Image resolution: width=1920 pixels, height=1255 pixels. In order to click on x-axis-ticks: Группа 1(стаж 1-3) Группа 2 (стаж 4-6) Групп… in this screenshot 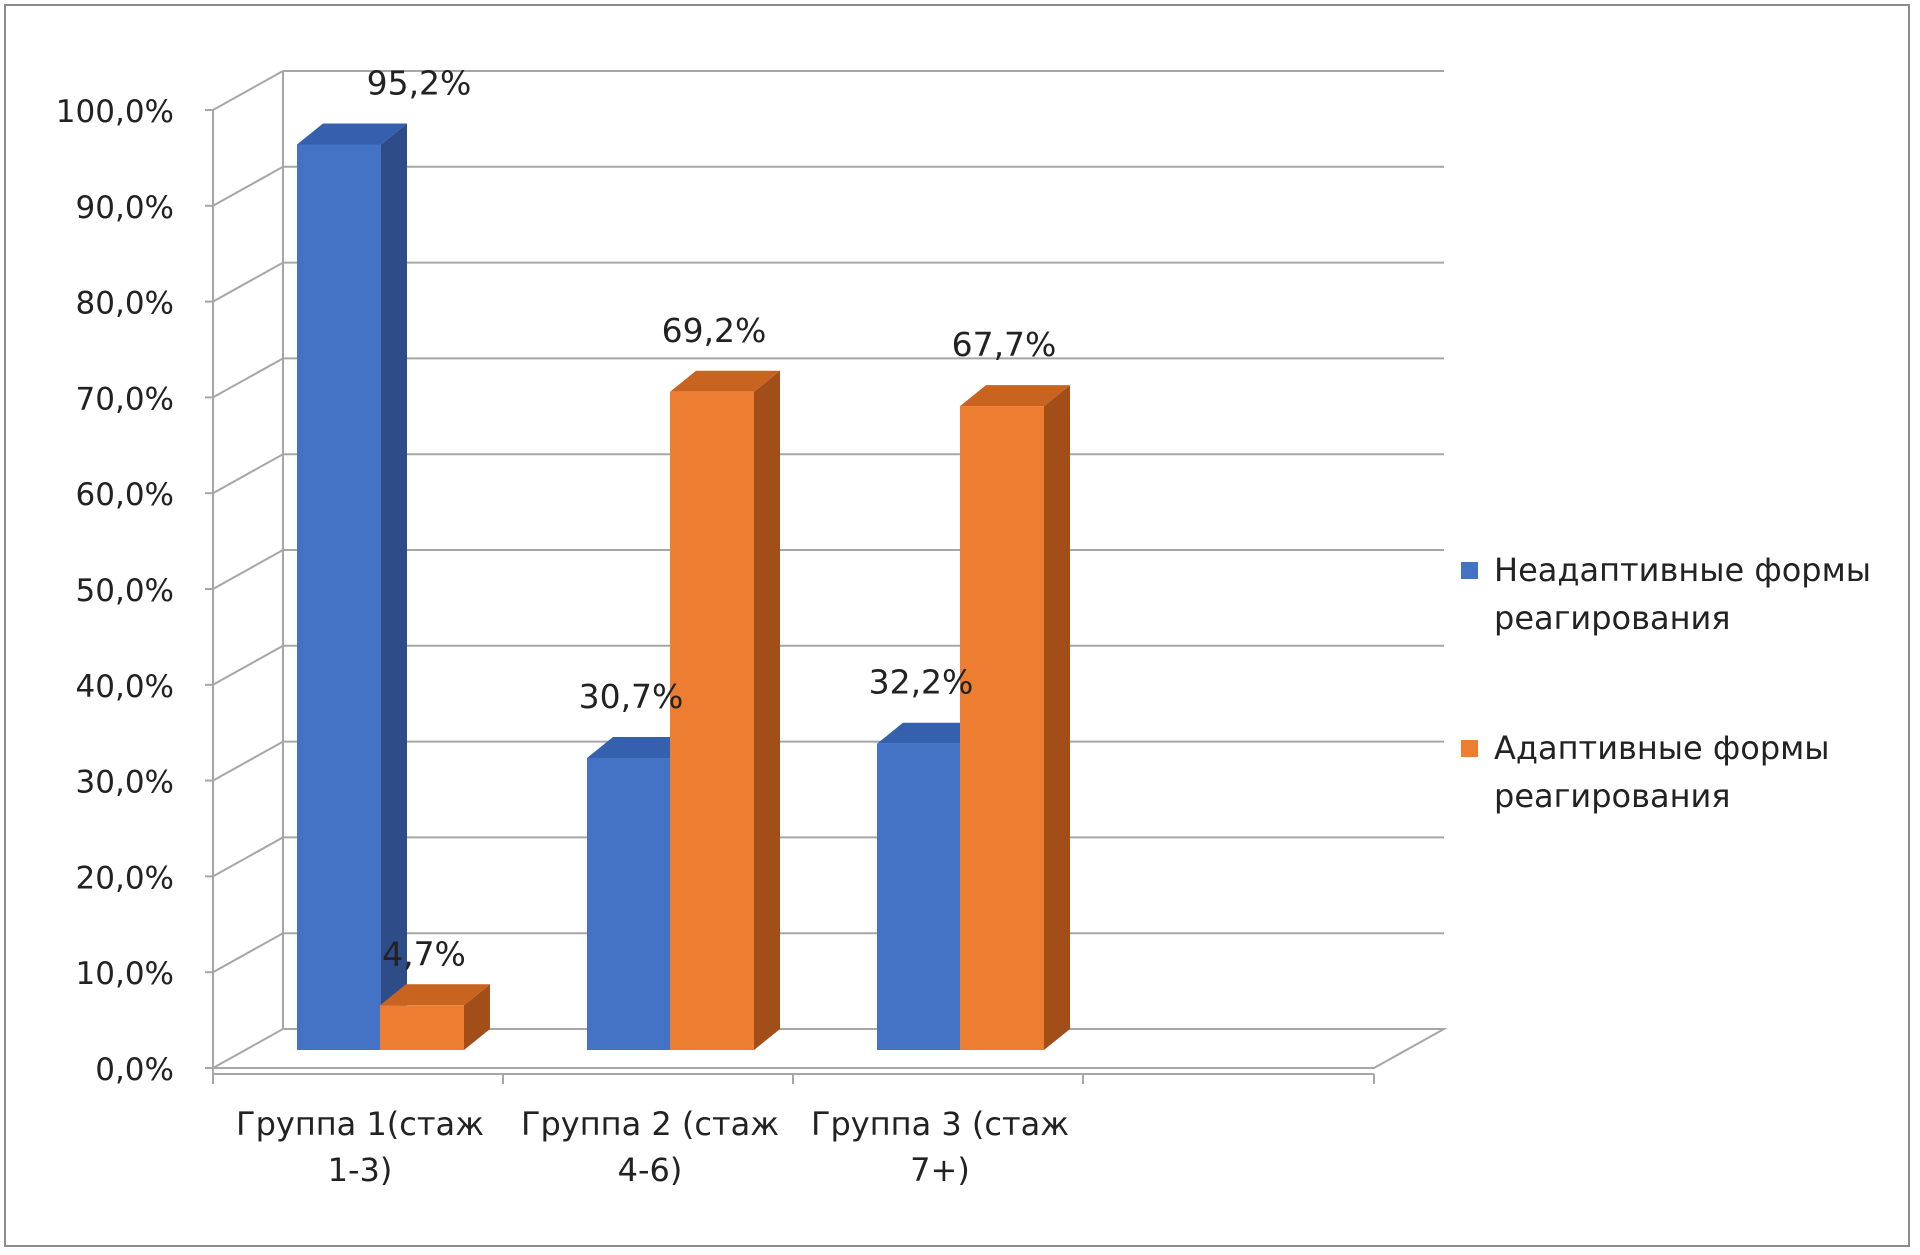, I will do `click(793, 1131)`.